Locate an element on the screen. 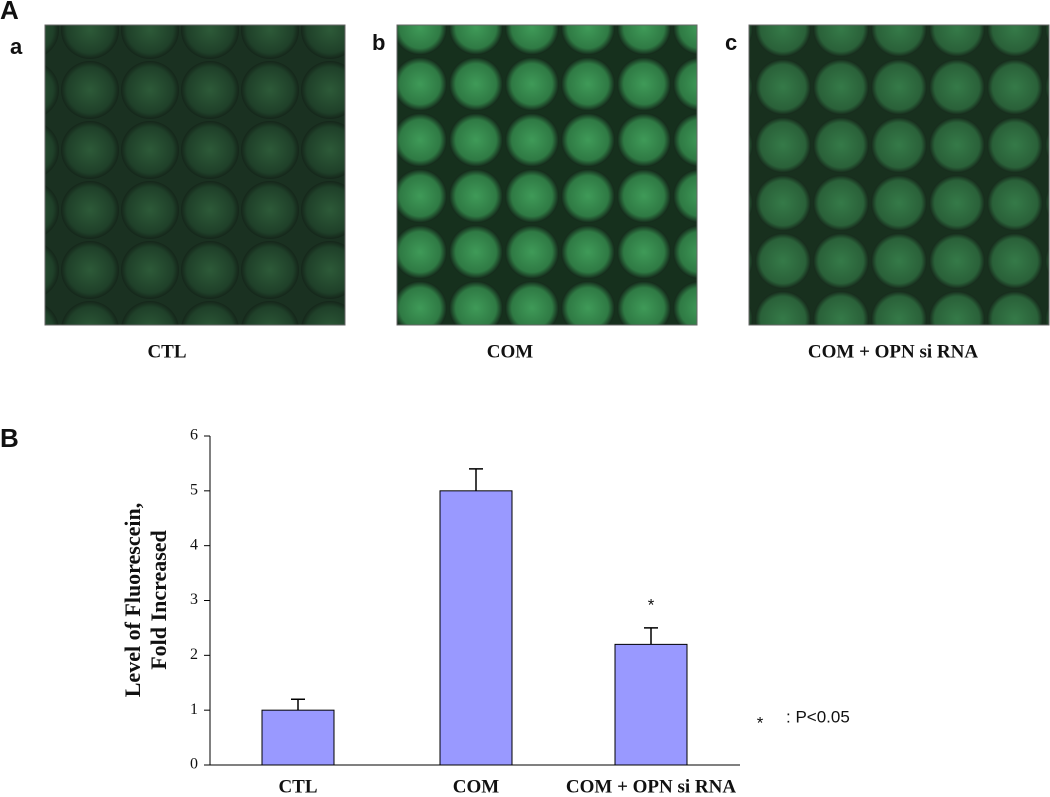 The height and width of the screenshot is (797, 1050). x-tick-label: COM + OPN si RNA is located at coordinates (651, 786).